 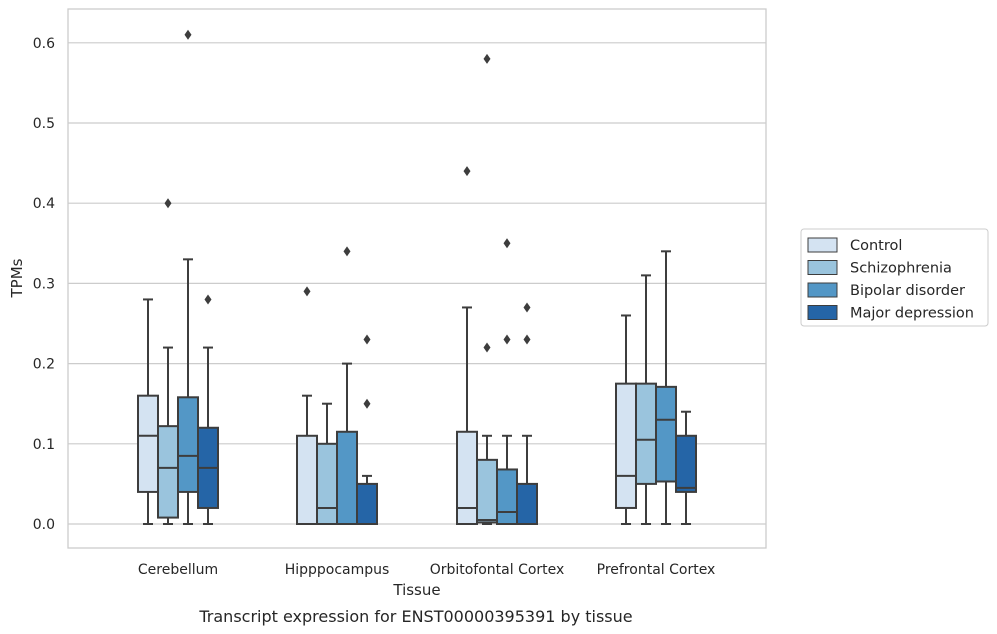 What do you see at coordinates (901, 269) in the screenshot?
I see `legend-label: Schizophrenia` at bounding box center [901, 269].